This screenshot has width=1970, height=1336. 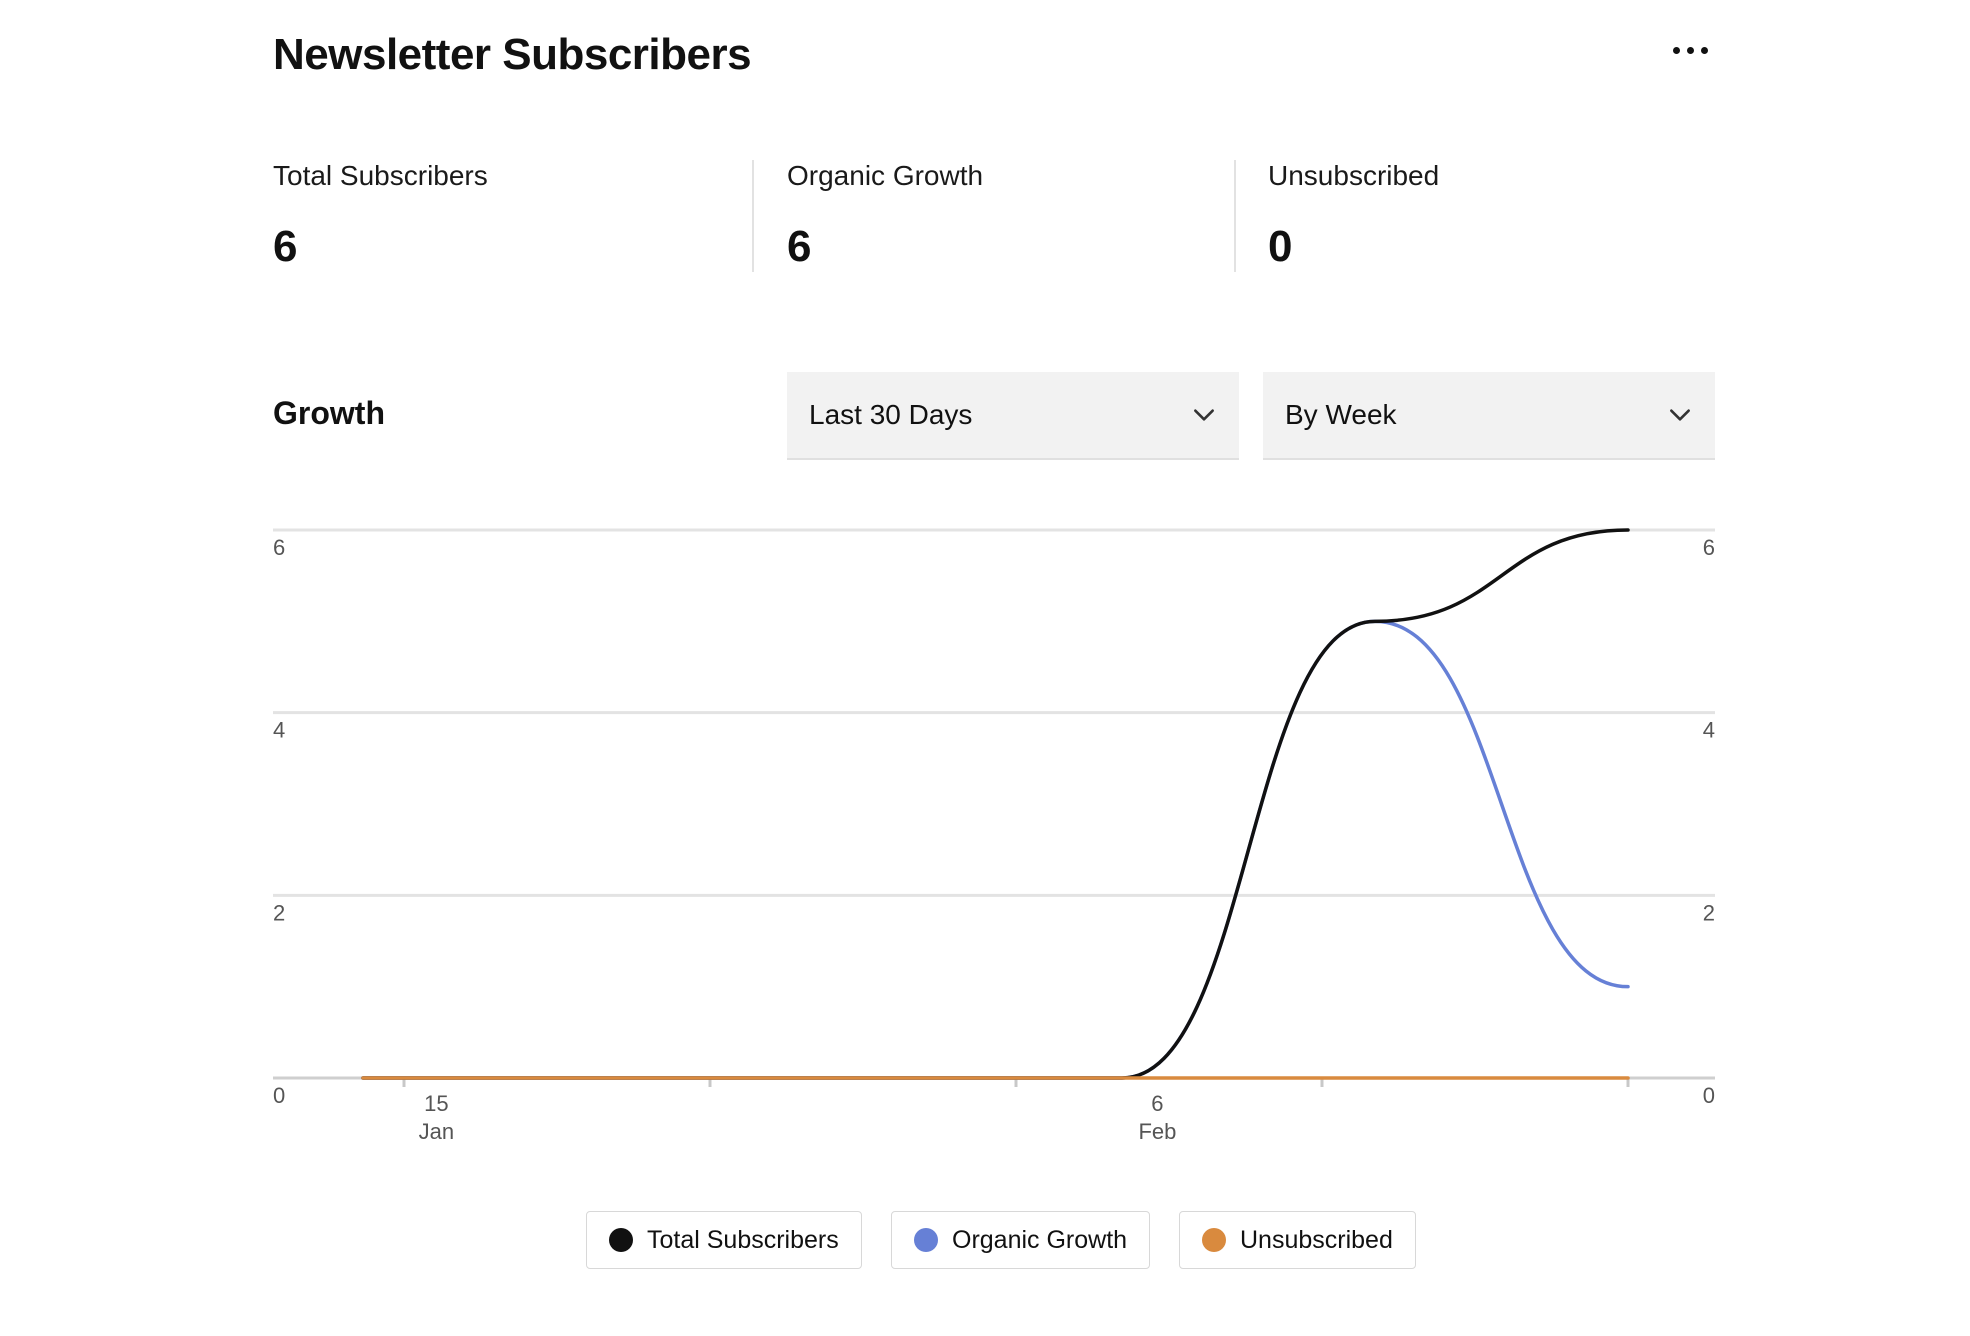 What do you see at coordinates (885, 175) in the screenshot?
I see `stat-label: Organic Growth` at bounding box center [885, 175].